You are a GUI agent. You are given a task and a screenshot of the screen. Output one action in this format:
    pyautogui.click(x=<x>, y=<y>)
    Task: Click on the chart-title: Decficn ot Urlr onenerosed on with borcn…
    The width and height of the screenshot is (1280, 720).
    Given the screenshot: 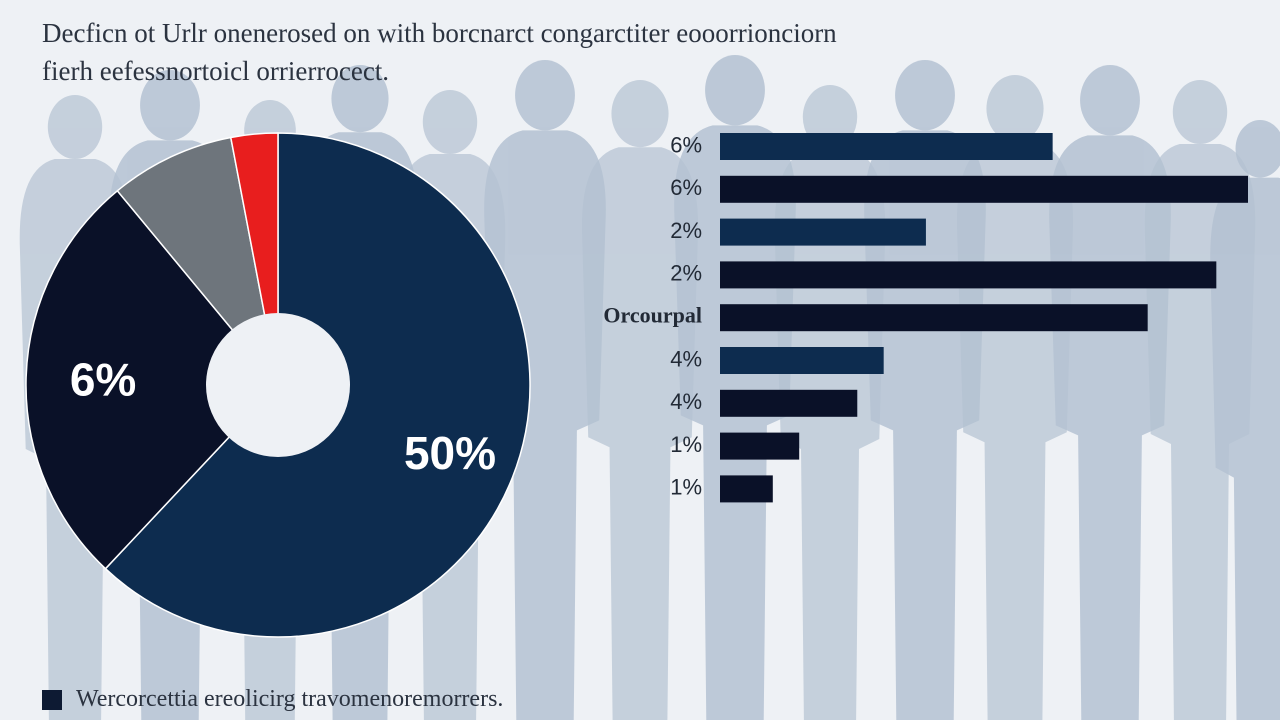 What is the action you would take?
    pyautogui.click(x=439, y=33)
    